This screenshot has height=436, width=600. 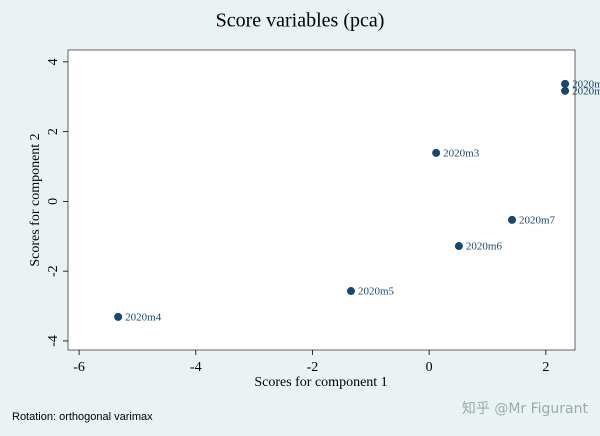 What do you see at coordinates (545, 367) in the screenshot?
I see `x-tick-label: 2` at bounding box center [545, 367].